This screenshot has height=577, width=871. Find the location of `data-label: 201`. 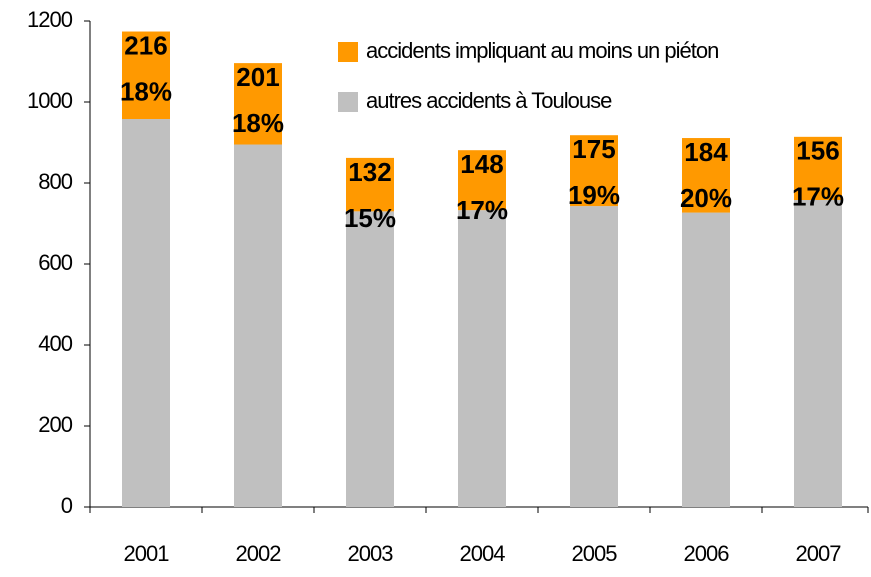

data-label: 201 is located at coordinates (257, 77).